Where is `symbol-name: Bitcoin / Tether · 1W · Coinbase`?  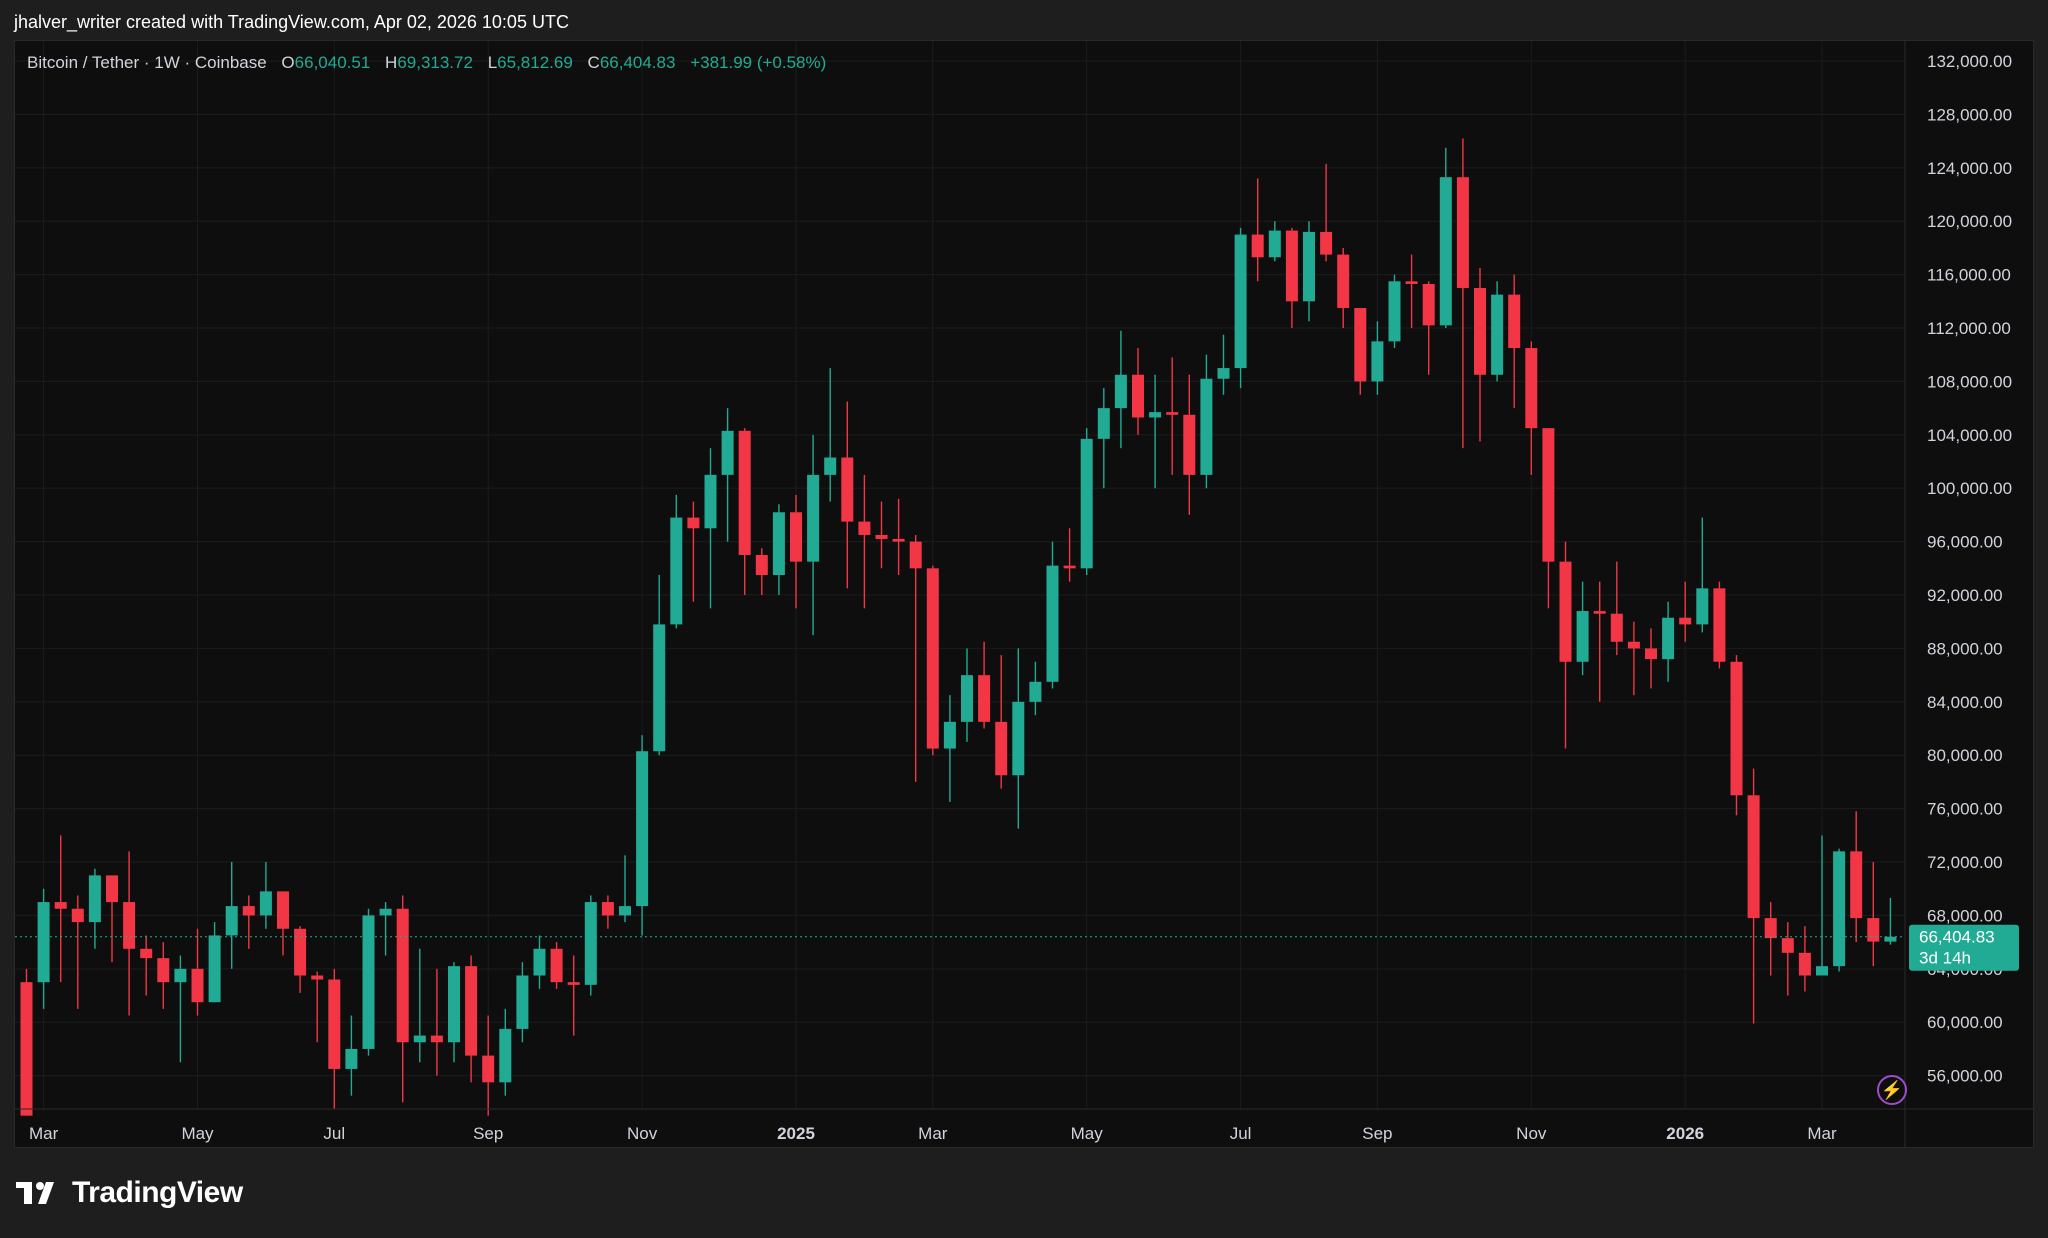
symbol-name: Bitcoin / Tether · 1W · Coinbase is located at coordinates (147, 62).